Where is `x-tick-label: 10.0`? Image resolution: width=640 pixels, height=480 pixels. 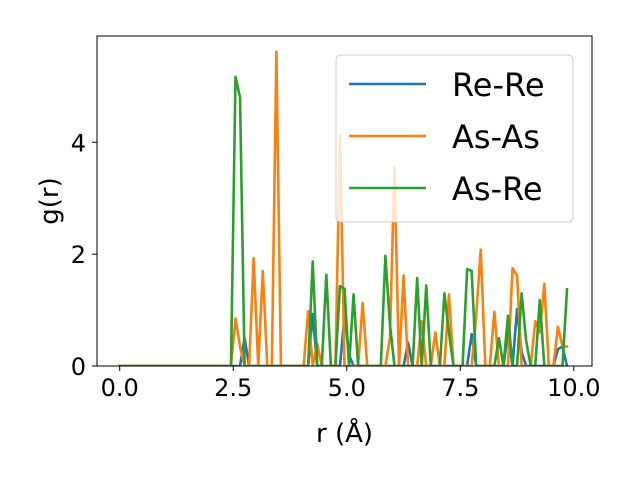 x-tick-label: 10.0 is located at coordinates (573, 388).